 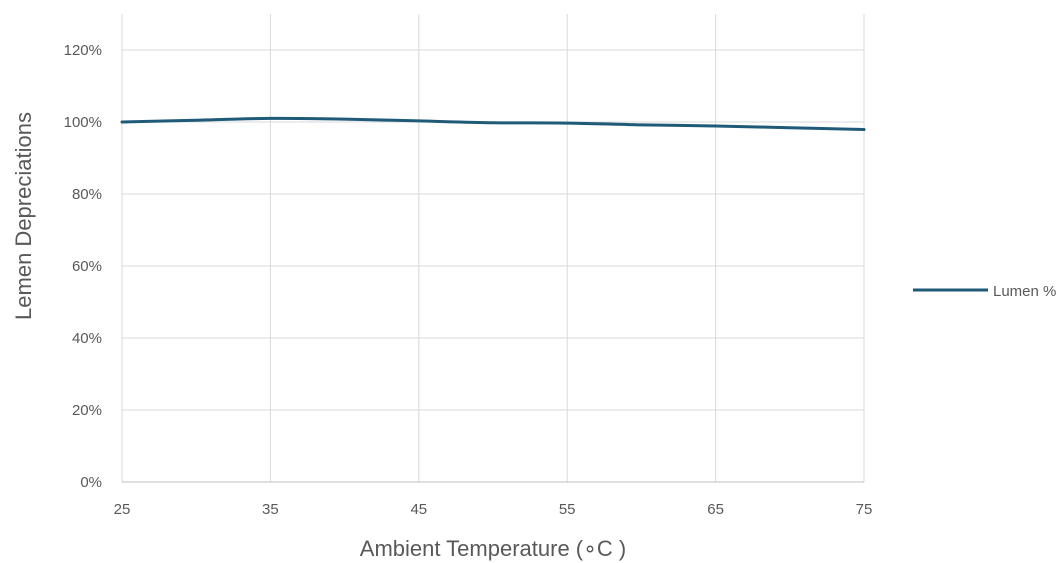 I want to click on x-tick-label: 55, so click(x=567, y=509).